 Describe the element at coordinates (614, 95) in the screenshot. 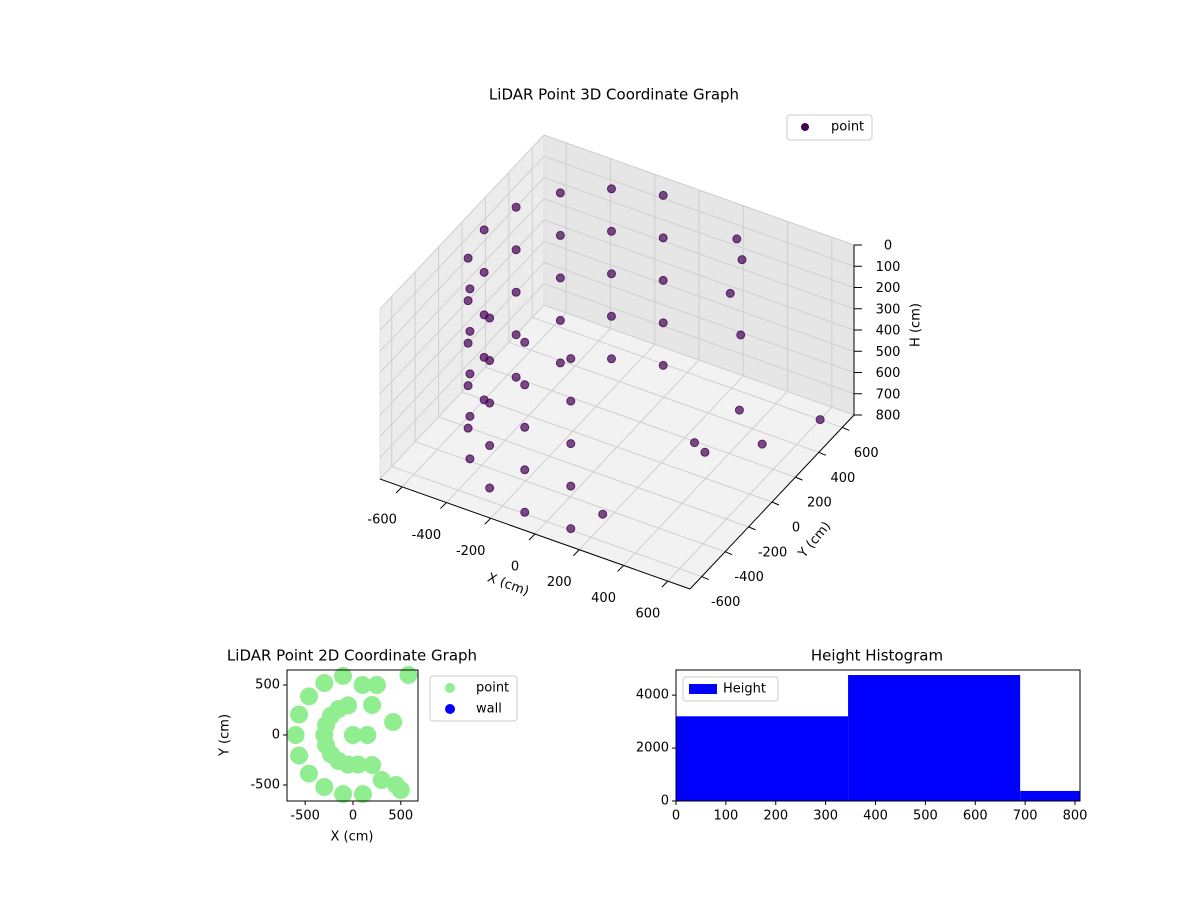

I see `chart-title: LiDAR Point 3D Coordinate Graph` at that location.